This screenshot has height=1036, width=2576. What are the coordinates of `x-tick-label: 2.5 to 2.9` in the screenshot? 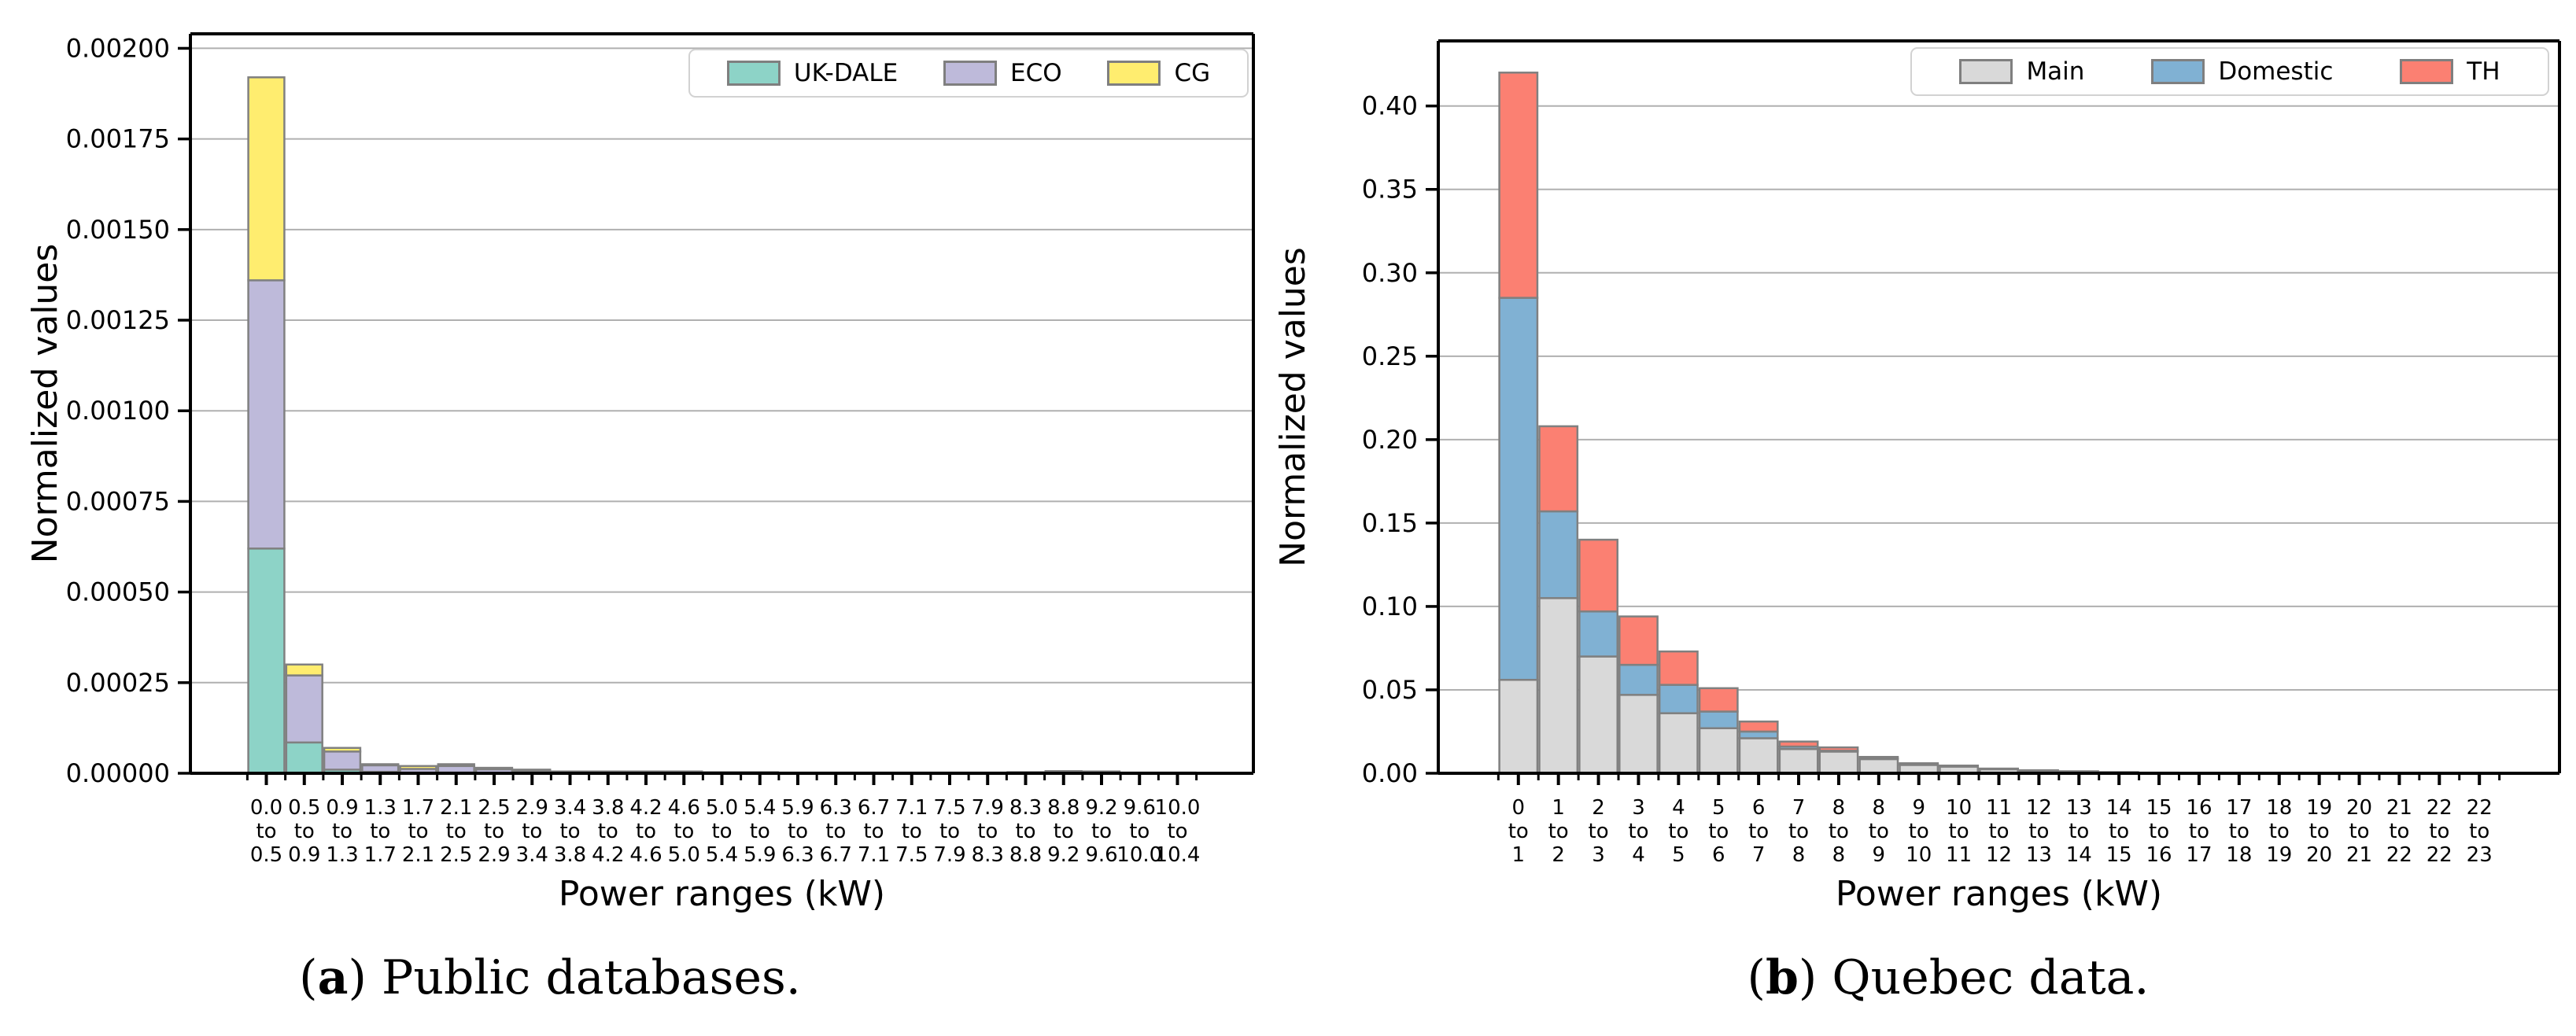 It's located at (494, 831).